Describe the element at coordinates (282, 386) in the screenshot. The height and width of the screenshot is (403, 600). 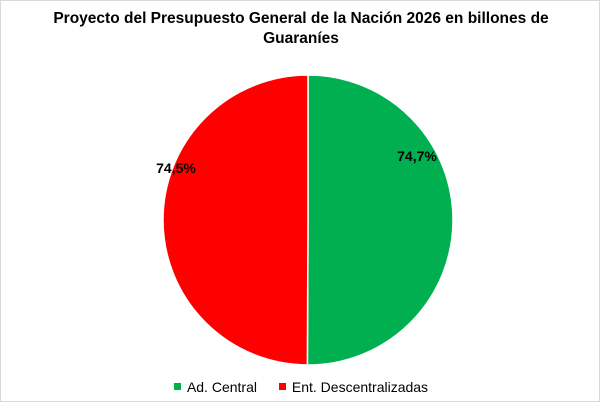
I see `legend-swatch-ent-descentralizadas` at that location.